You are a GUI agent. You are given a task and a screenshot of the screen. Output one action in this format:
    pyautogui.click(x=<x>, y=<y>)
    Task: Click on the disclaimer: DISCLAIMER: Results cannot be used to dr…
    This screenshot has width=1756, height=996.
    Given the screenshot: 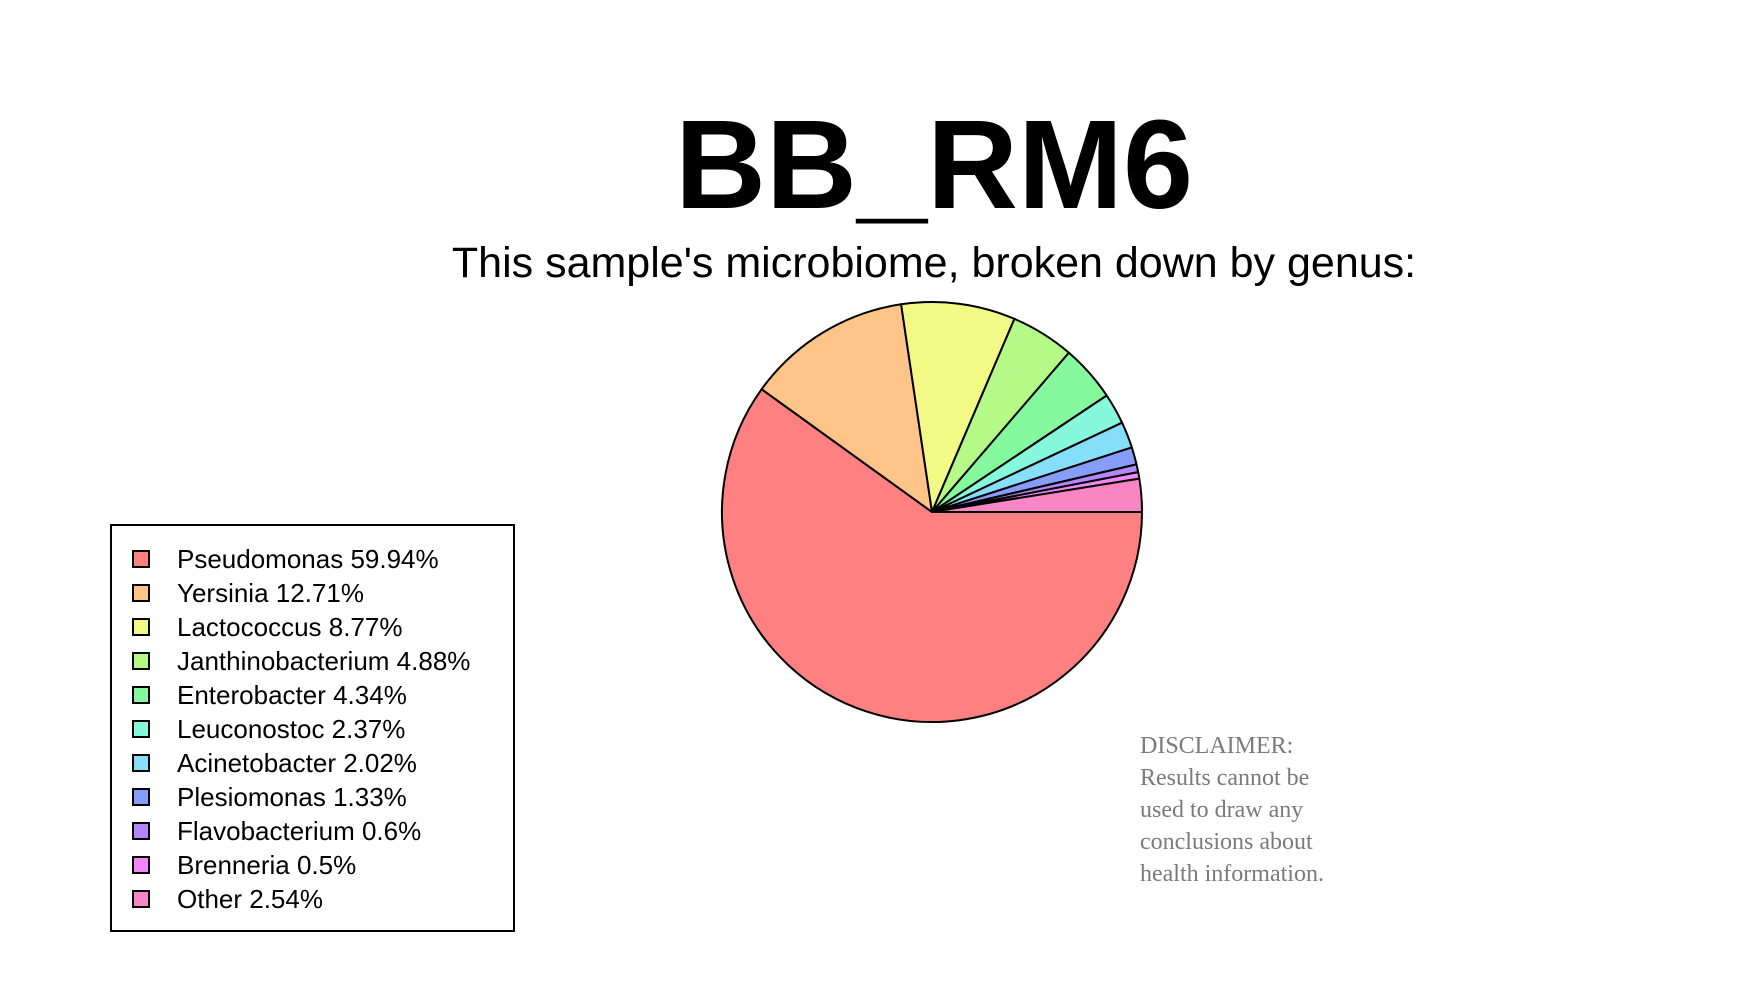 What is the action you would take?
    pyautogui.click(x=1232, y=810)
    